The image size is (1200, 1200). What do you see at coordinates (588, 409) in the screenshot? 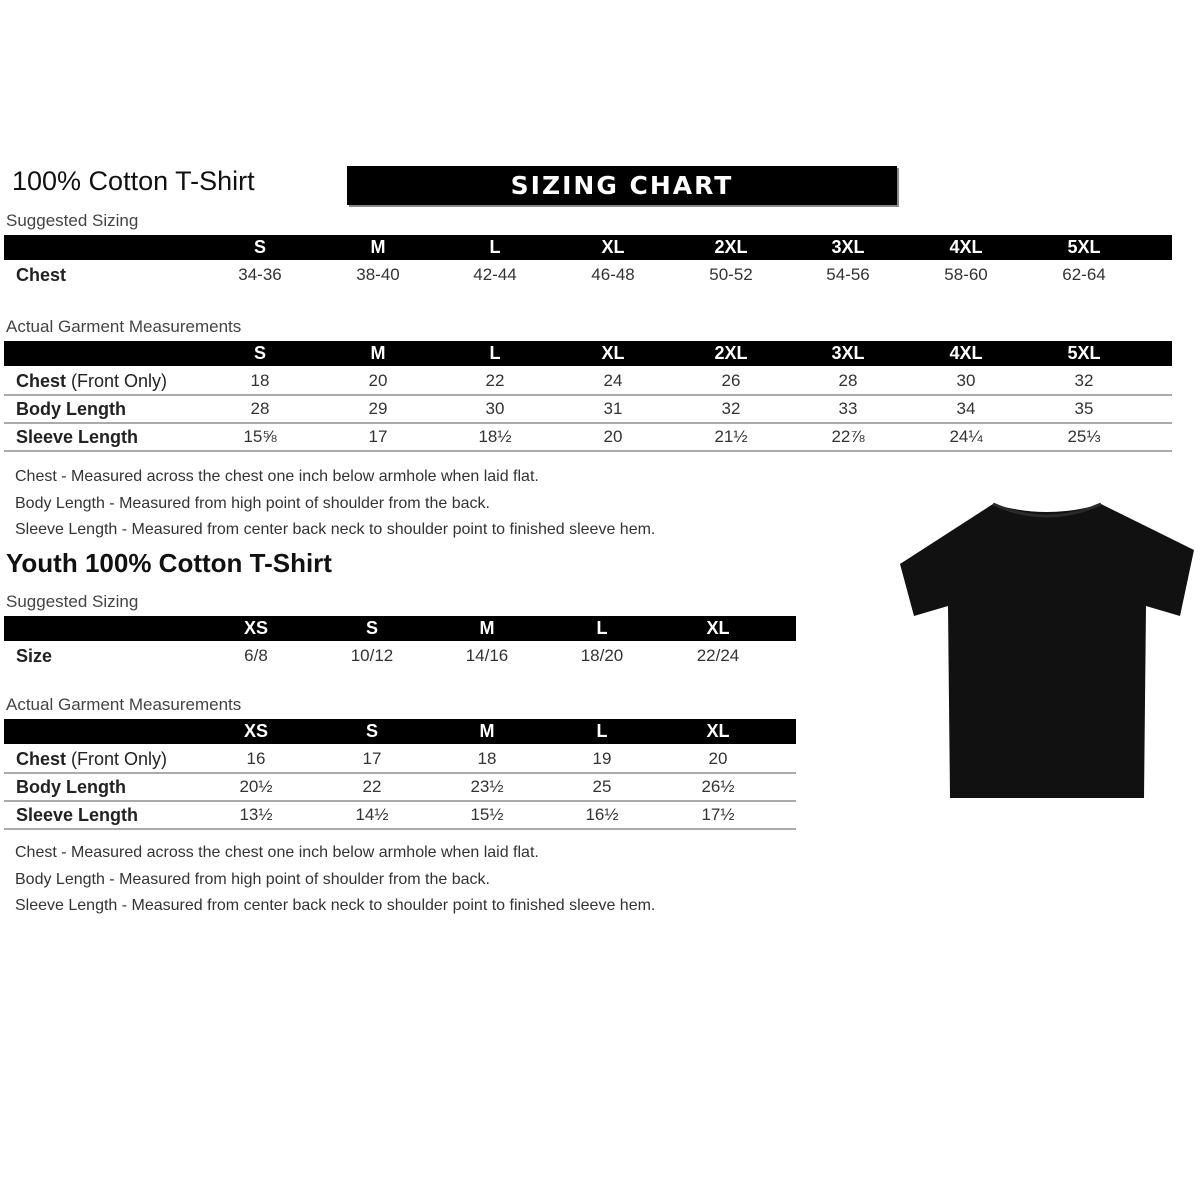
I see `table-row: Body Length 28 29 30 31 32 33 34 35` at bounding box center [588, 409].